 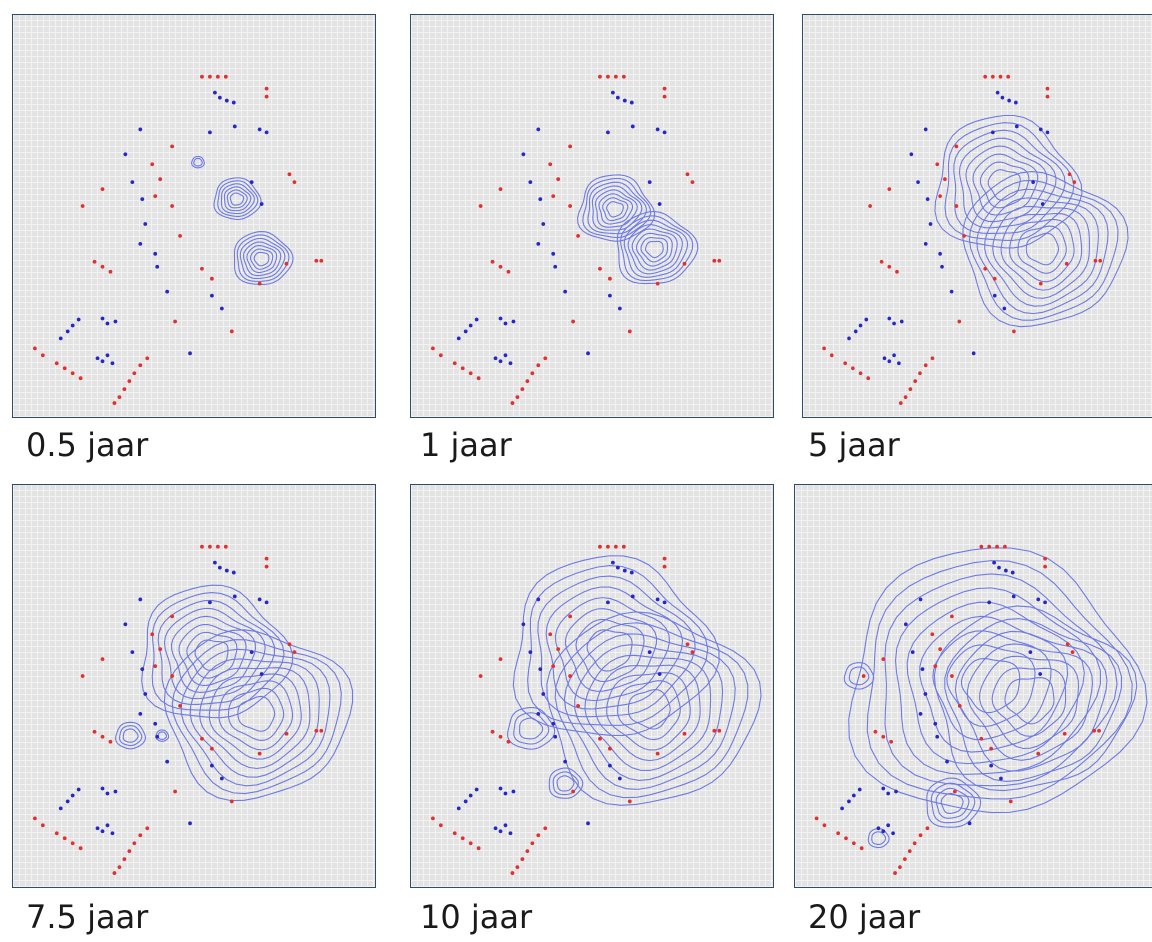 What do you see at coordinates (466, 445) in the screenshot?
I see `panel-label: 1 jaar` at bounding box center [466, 445].